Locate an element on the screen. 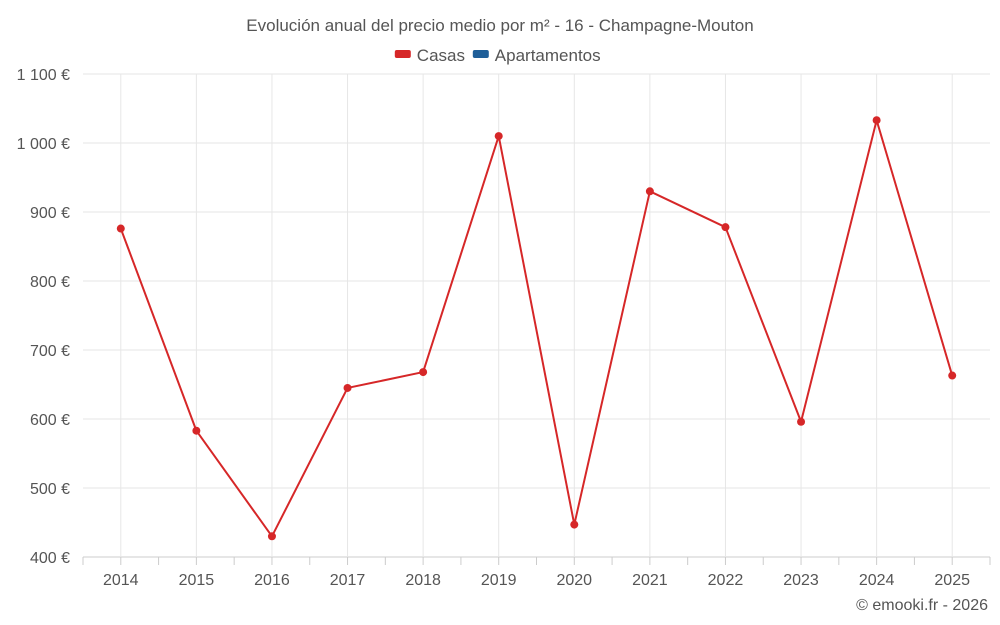 This screenshot has width=1000, height=625. legend-item-casas: Casas is located at coordinates (429, 55).